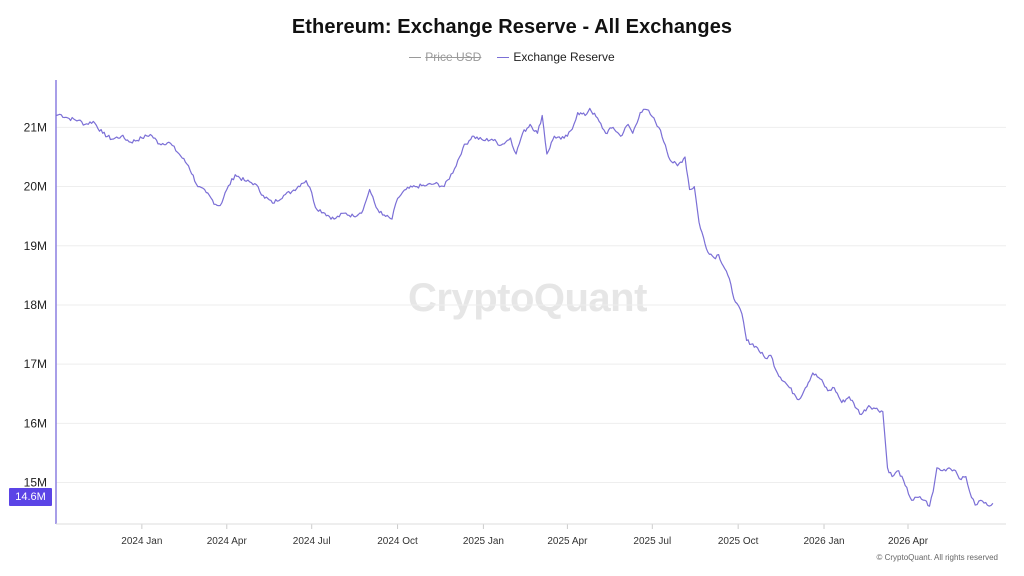 This screenshot has height=576, width=1024. Describe the element at coordinates (35, 187) in the screenshot. I see `y-tick-label: 20M` at that location.